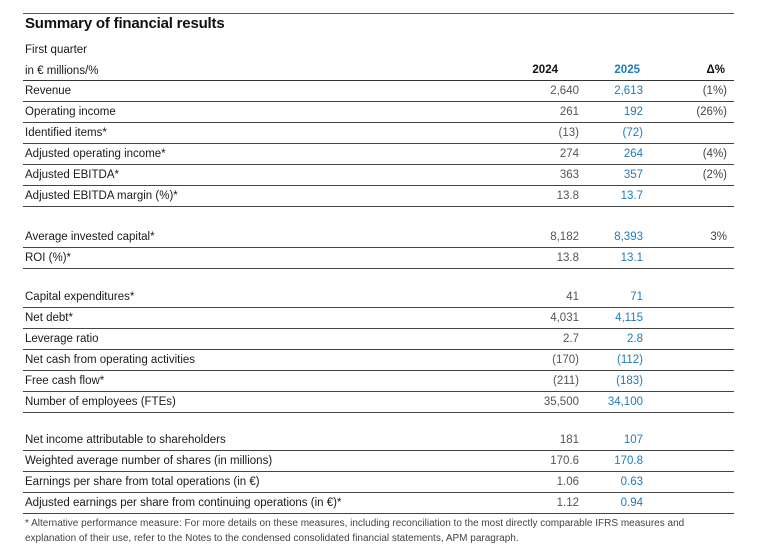 The width and height of the screenshot is (759, 557). I want to click on row-label: Average invested capital*, so click(90, 237).